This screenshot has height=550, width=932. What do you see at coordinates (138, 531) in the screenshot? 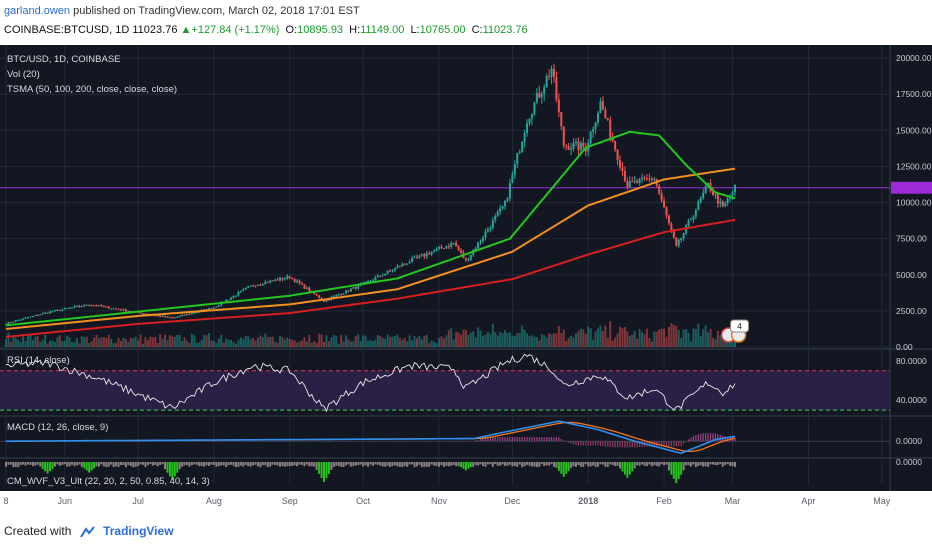
I see `tradingview-brand-link: TradingView` at bounding box center [138, 531].